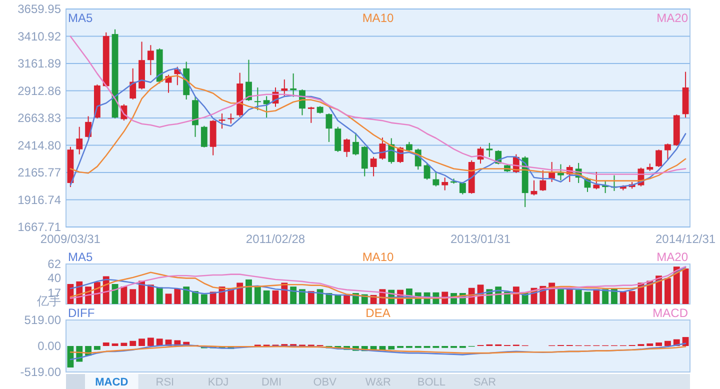 The width and height of the screenshot is (720, 389). What do you see at coordinates (48, 301) in the screenshot?
I see `y-axis-title: 亿手` at bounding box center [48, 301].